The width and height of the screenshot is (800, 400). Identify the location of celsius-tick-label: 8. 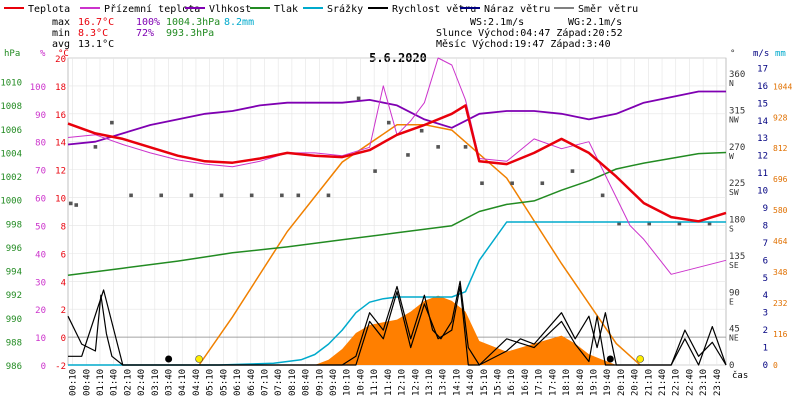
(63, 227).